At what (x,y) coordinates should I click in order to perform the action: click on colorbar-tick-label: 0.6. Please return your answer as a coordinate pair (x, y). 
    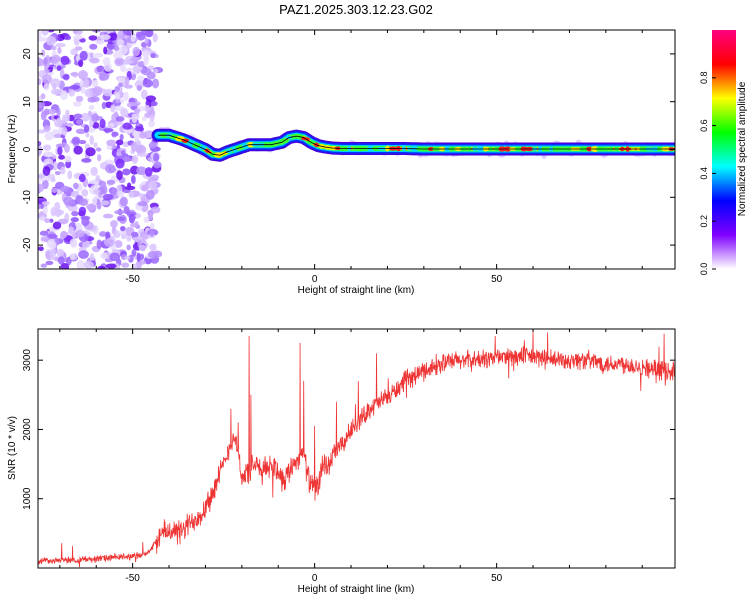
    Looking at the image, I should click on (704, 125).